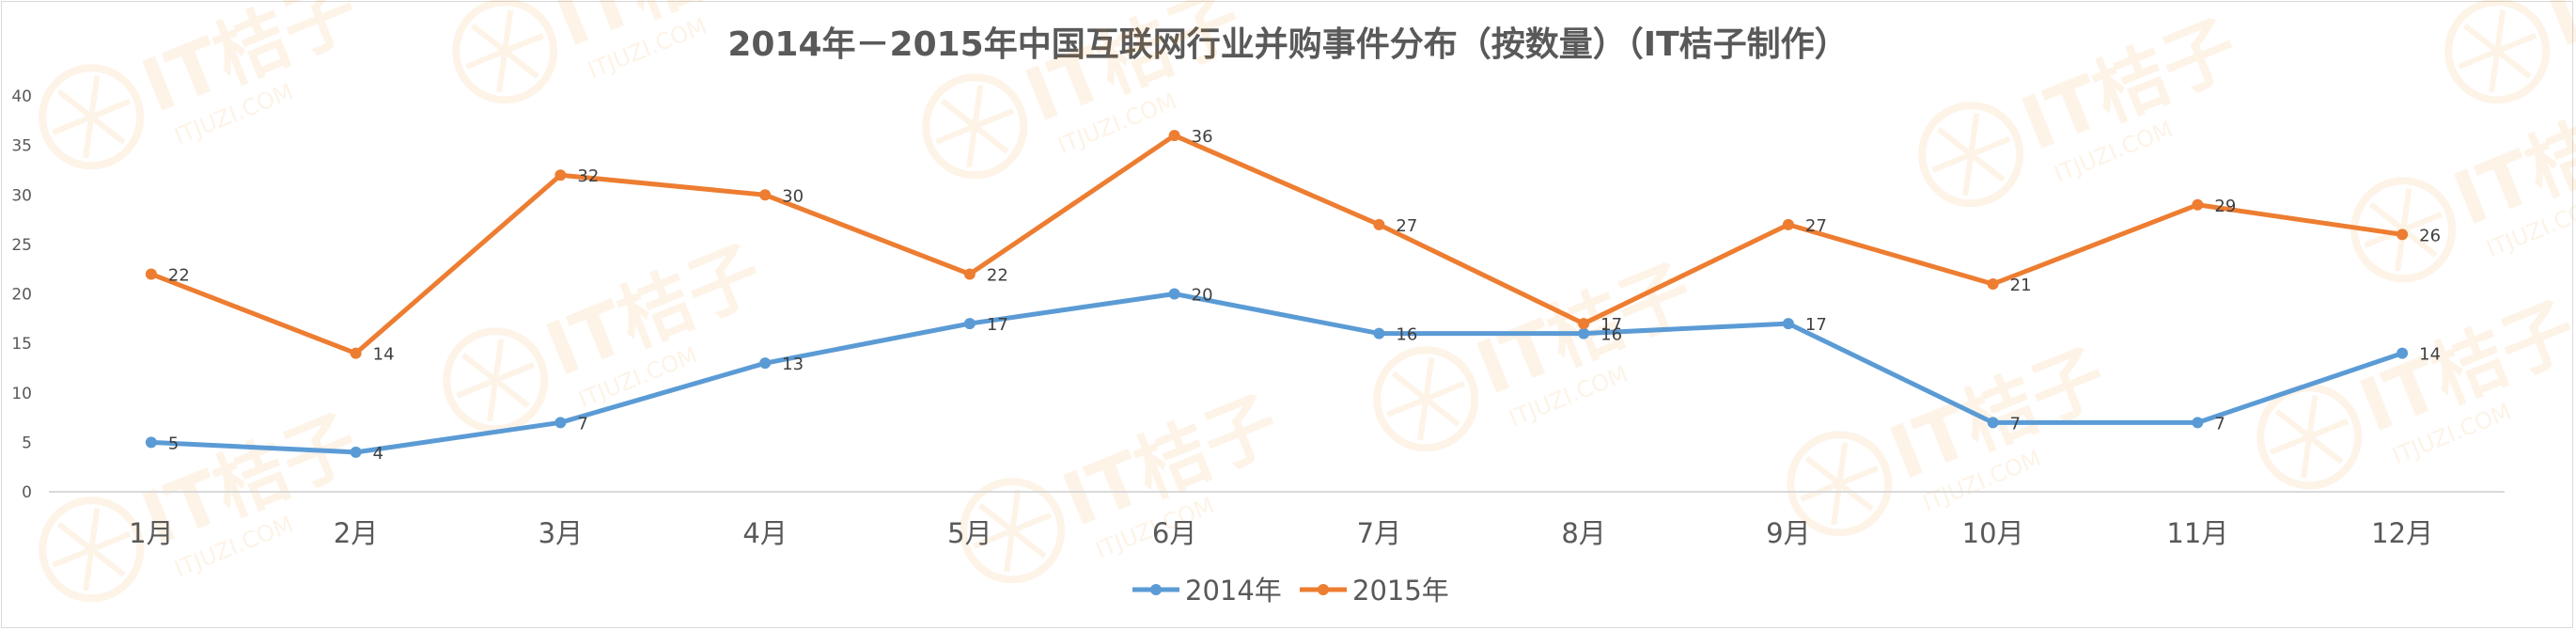 Image resolution: width=2576 pixels, height=631 pixels. Describe the element at coordinates (2021, 285) in the screenshot. I see `data-label: 21` at that location.